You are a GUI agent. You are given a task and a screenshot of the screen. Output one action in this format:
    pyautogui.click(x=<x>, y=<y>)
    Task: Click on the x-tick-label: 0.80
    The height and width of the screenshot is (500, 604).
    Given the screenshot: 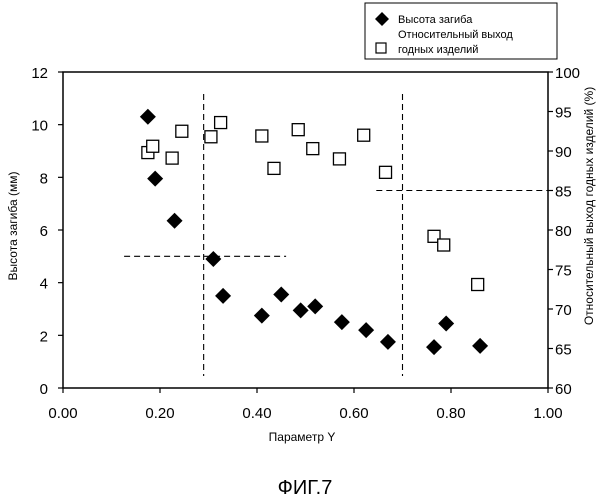 What is the action you would take?
    pyautogui.click(x=450, y=413)
    